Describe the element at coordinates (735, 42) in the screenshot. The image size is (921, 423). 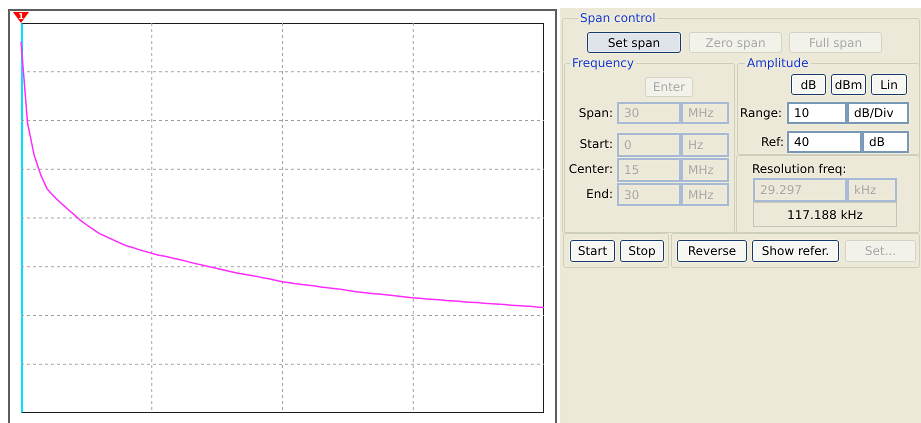
I see `text: Zero span` at that location.